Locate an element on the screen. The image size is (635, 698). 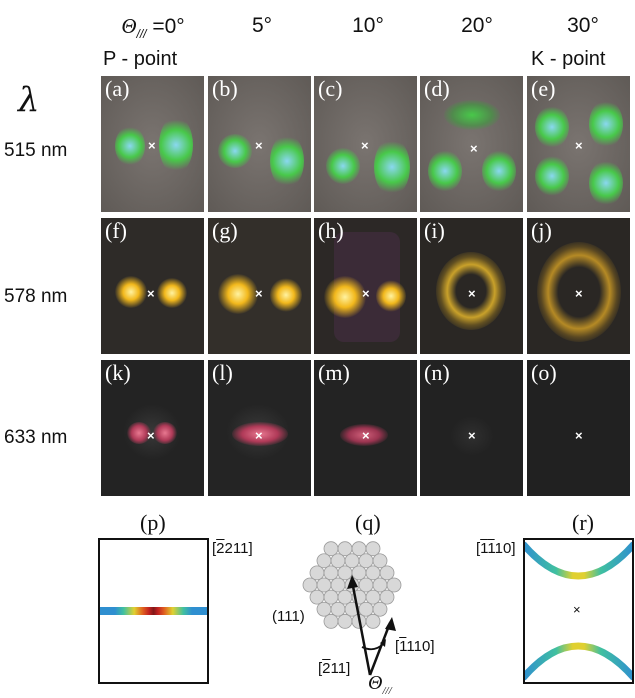
panel-h: (h) × is located at coordinates (365, 286).